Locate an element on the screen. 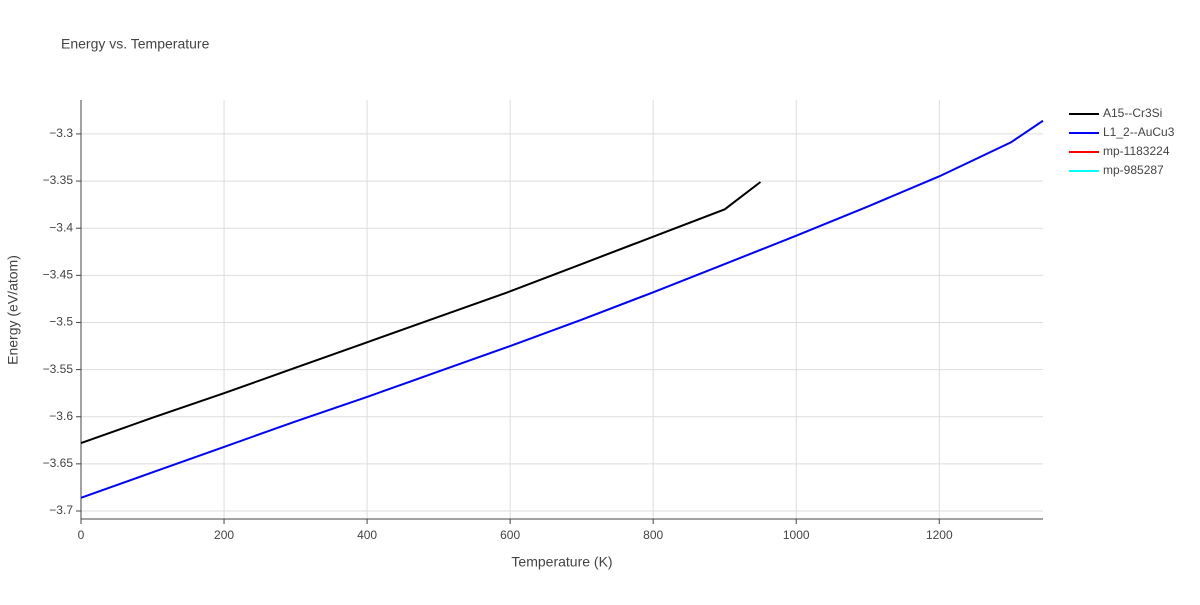 This screenshot has width=1200, height=605. y-axis-title: Energy (eV/atom) is located at coordinates (13, 310).